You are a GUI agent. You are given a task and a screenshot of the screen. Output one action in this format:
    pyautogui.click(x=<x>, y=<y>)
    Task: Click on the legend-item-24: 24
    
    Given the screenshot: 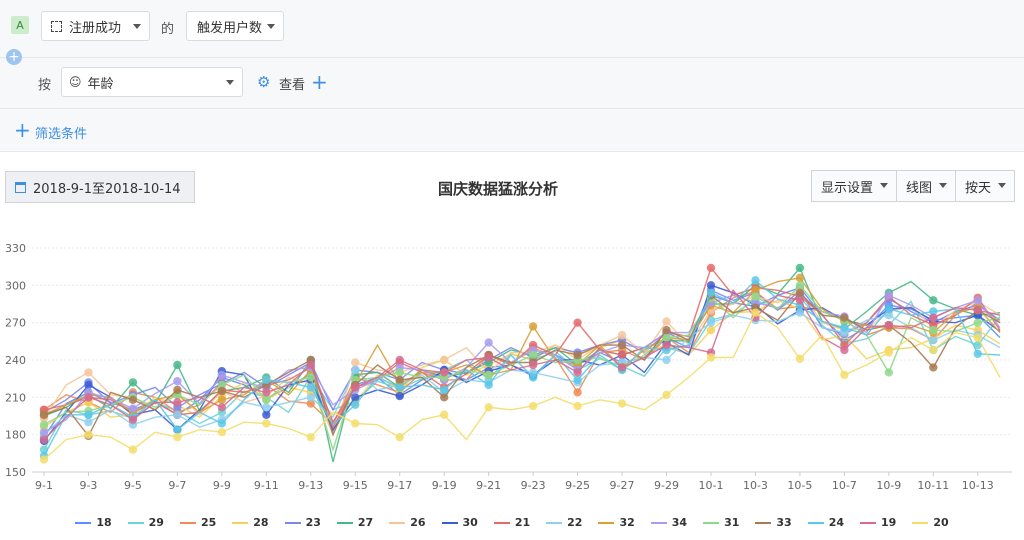 What is the action you would take?
    pyautogui.click(x=825, y=522)
    